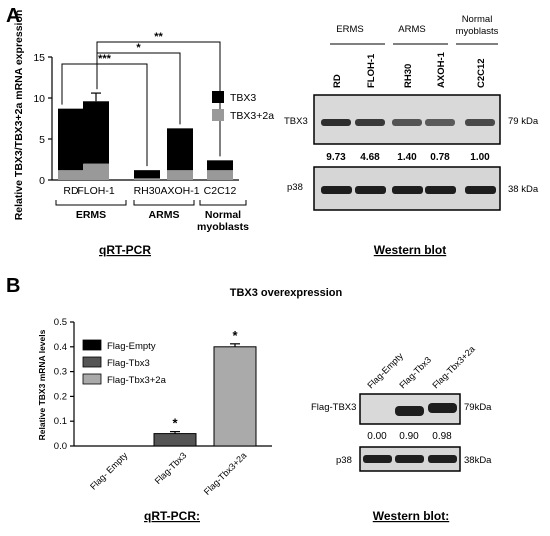 The height and width of the screenshot is (536, 550). What do you see at coordinates (147, 191) in the screenshot?
I see `chart-a-xlabel: RH30` at bounding box center [147, 191].